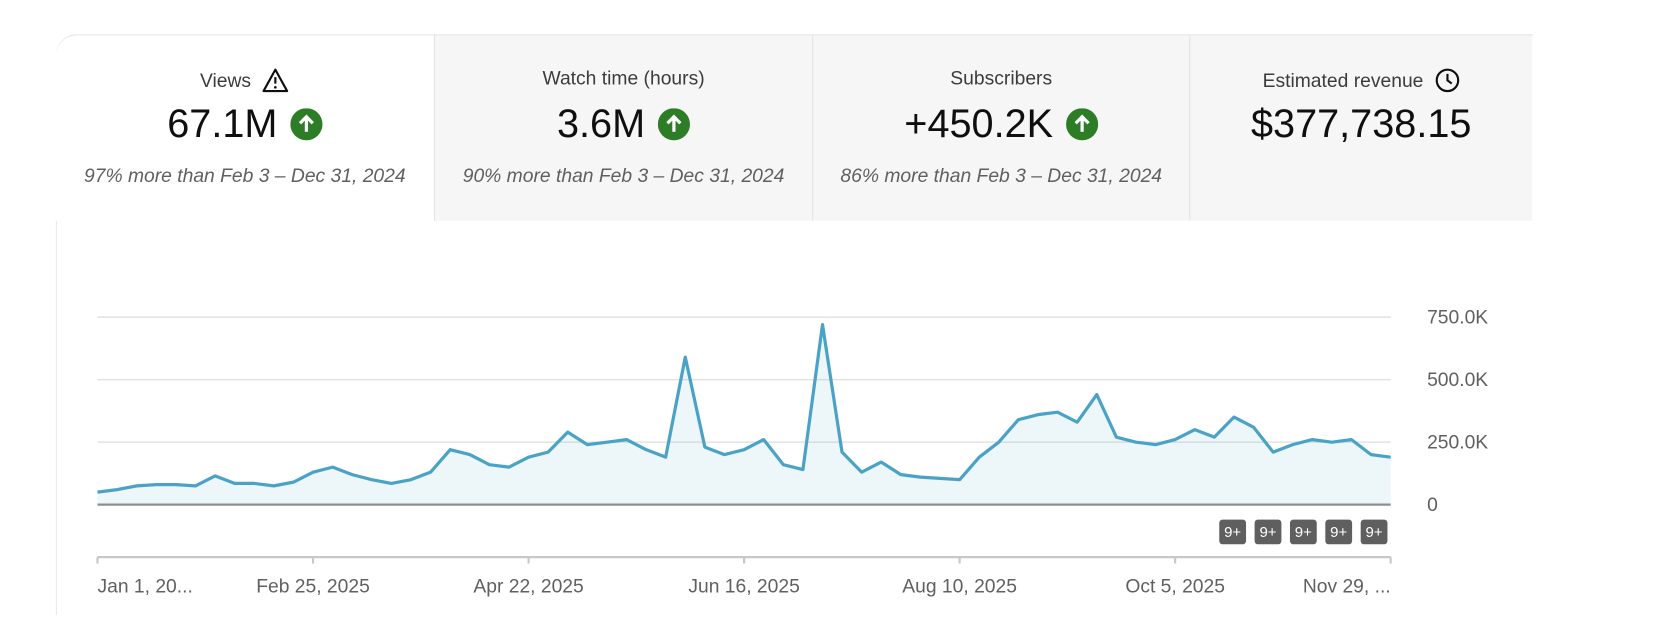 This screenshot has width=1680, height=632. Describe the element at coordinates (623, 175) in the screenshot. I see `tab-comparison: 90% more than Feb 3 – Dec 31, 2024` at that location.